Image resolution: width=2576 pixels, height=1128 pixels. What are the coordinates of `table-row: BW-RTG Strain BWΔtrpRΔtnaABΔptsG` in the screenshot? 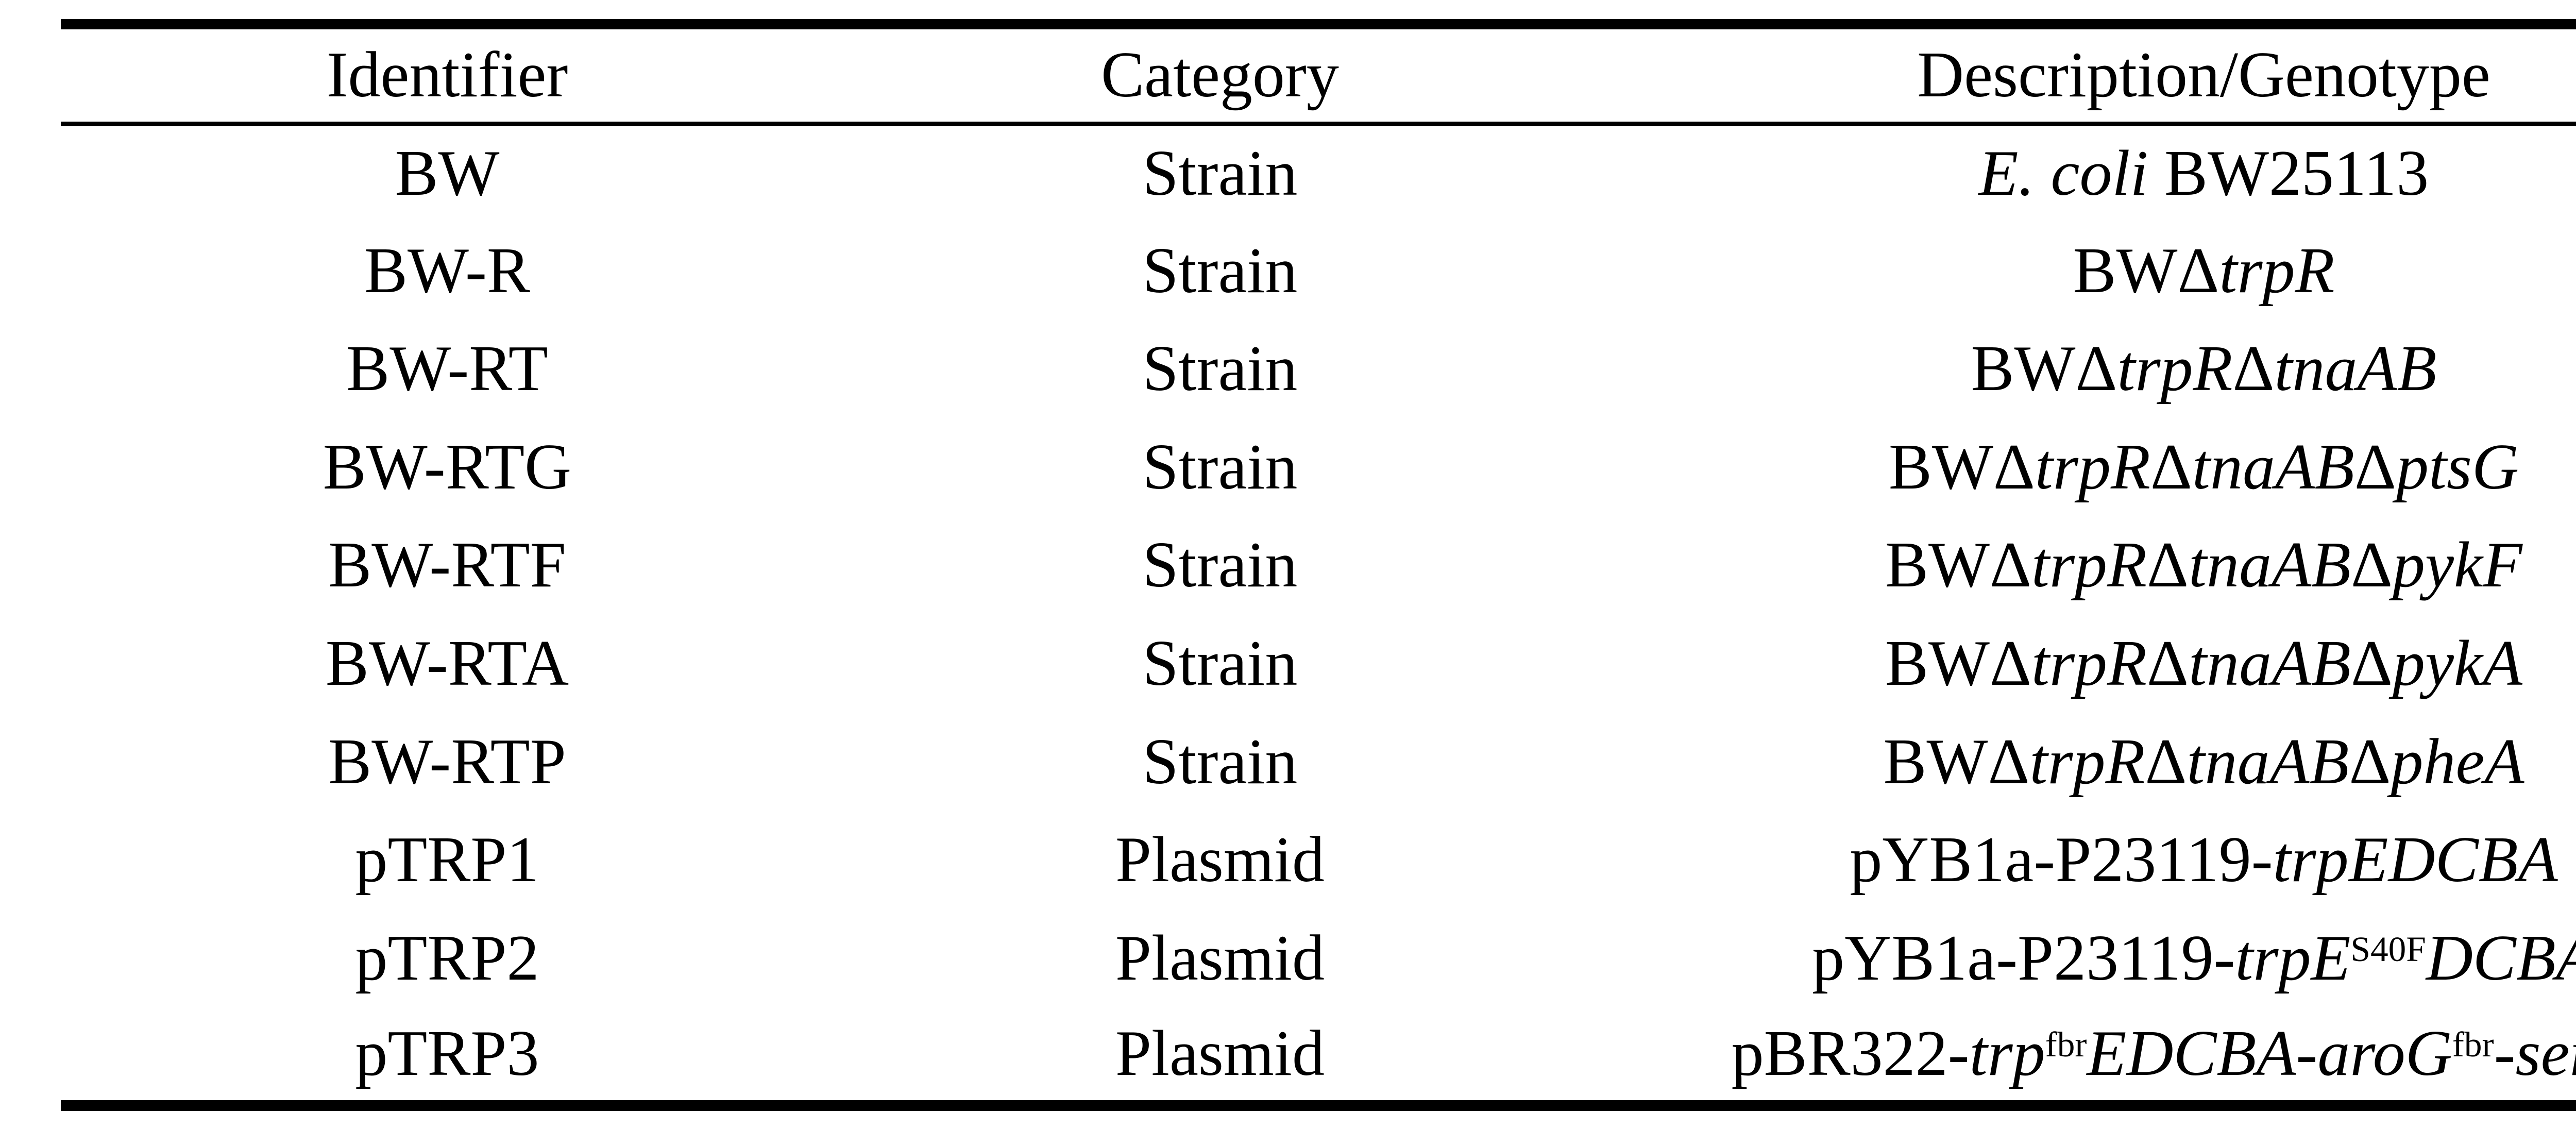 It's located at (1318, 468).